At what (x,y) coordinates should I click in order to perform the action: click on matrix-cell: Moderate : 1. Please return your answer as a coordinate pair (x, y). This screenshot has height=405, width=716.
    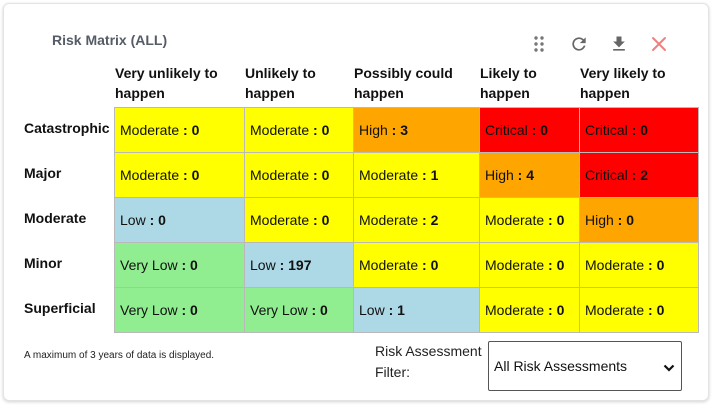
    Looking at the image, I should click on (416, 175).